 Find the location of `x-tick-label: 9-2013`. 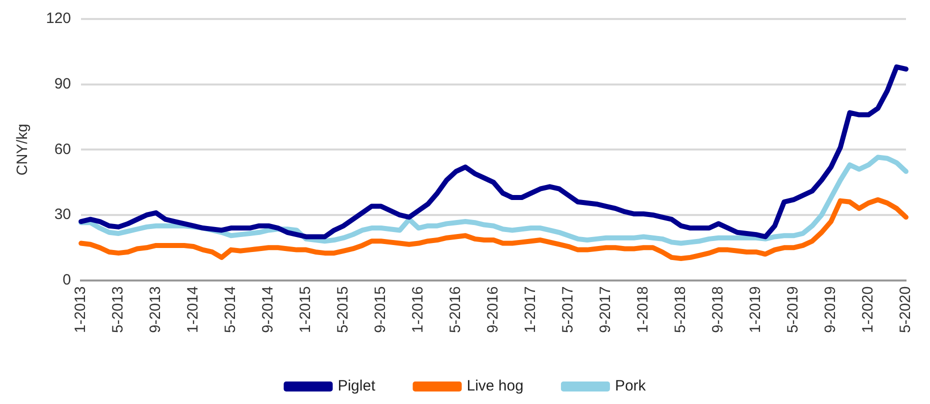

x-tick-label: 9-2013 is located at coordinates (155, 310).